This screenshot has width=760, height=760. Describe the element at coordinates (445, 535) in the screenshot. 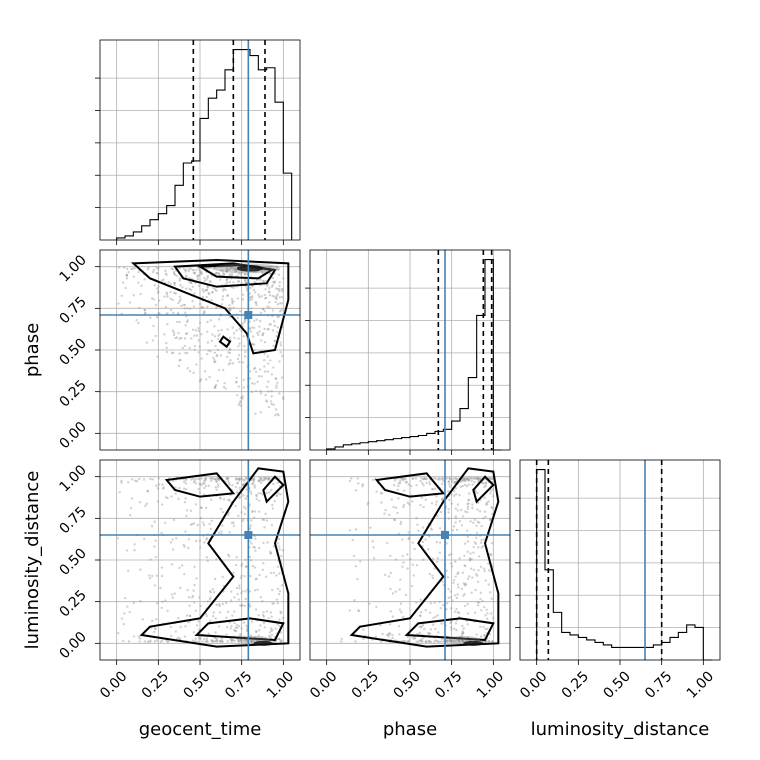

I see `truth-marker` at that location.